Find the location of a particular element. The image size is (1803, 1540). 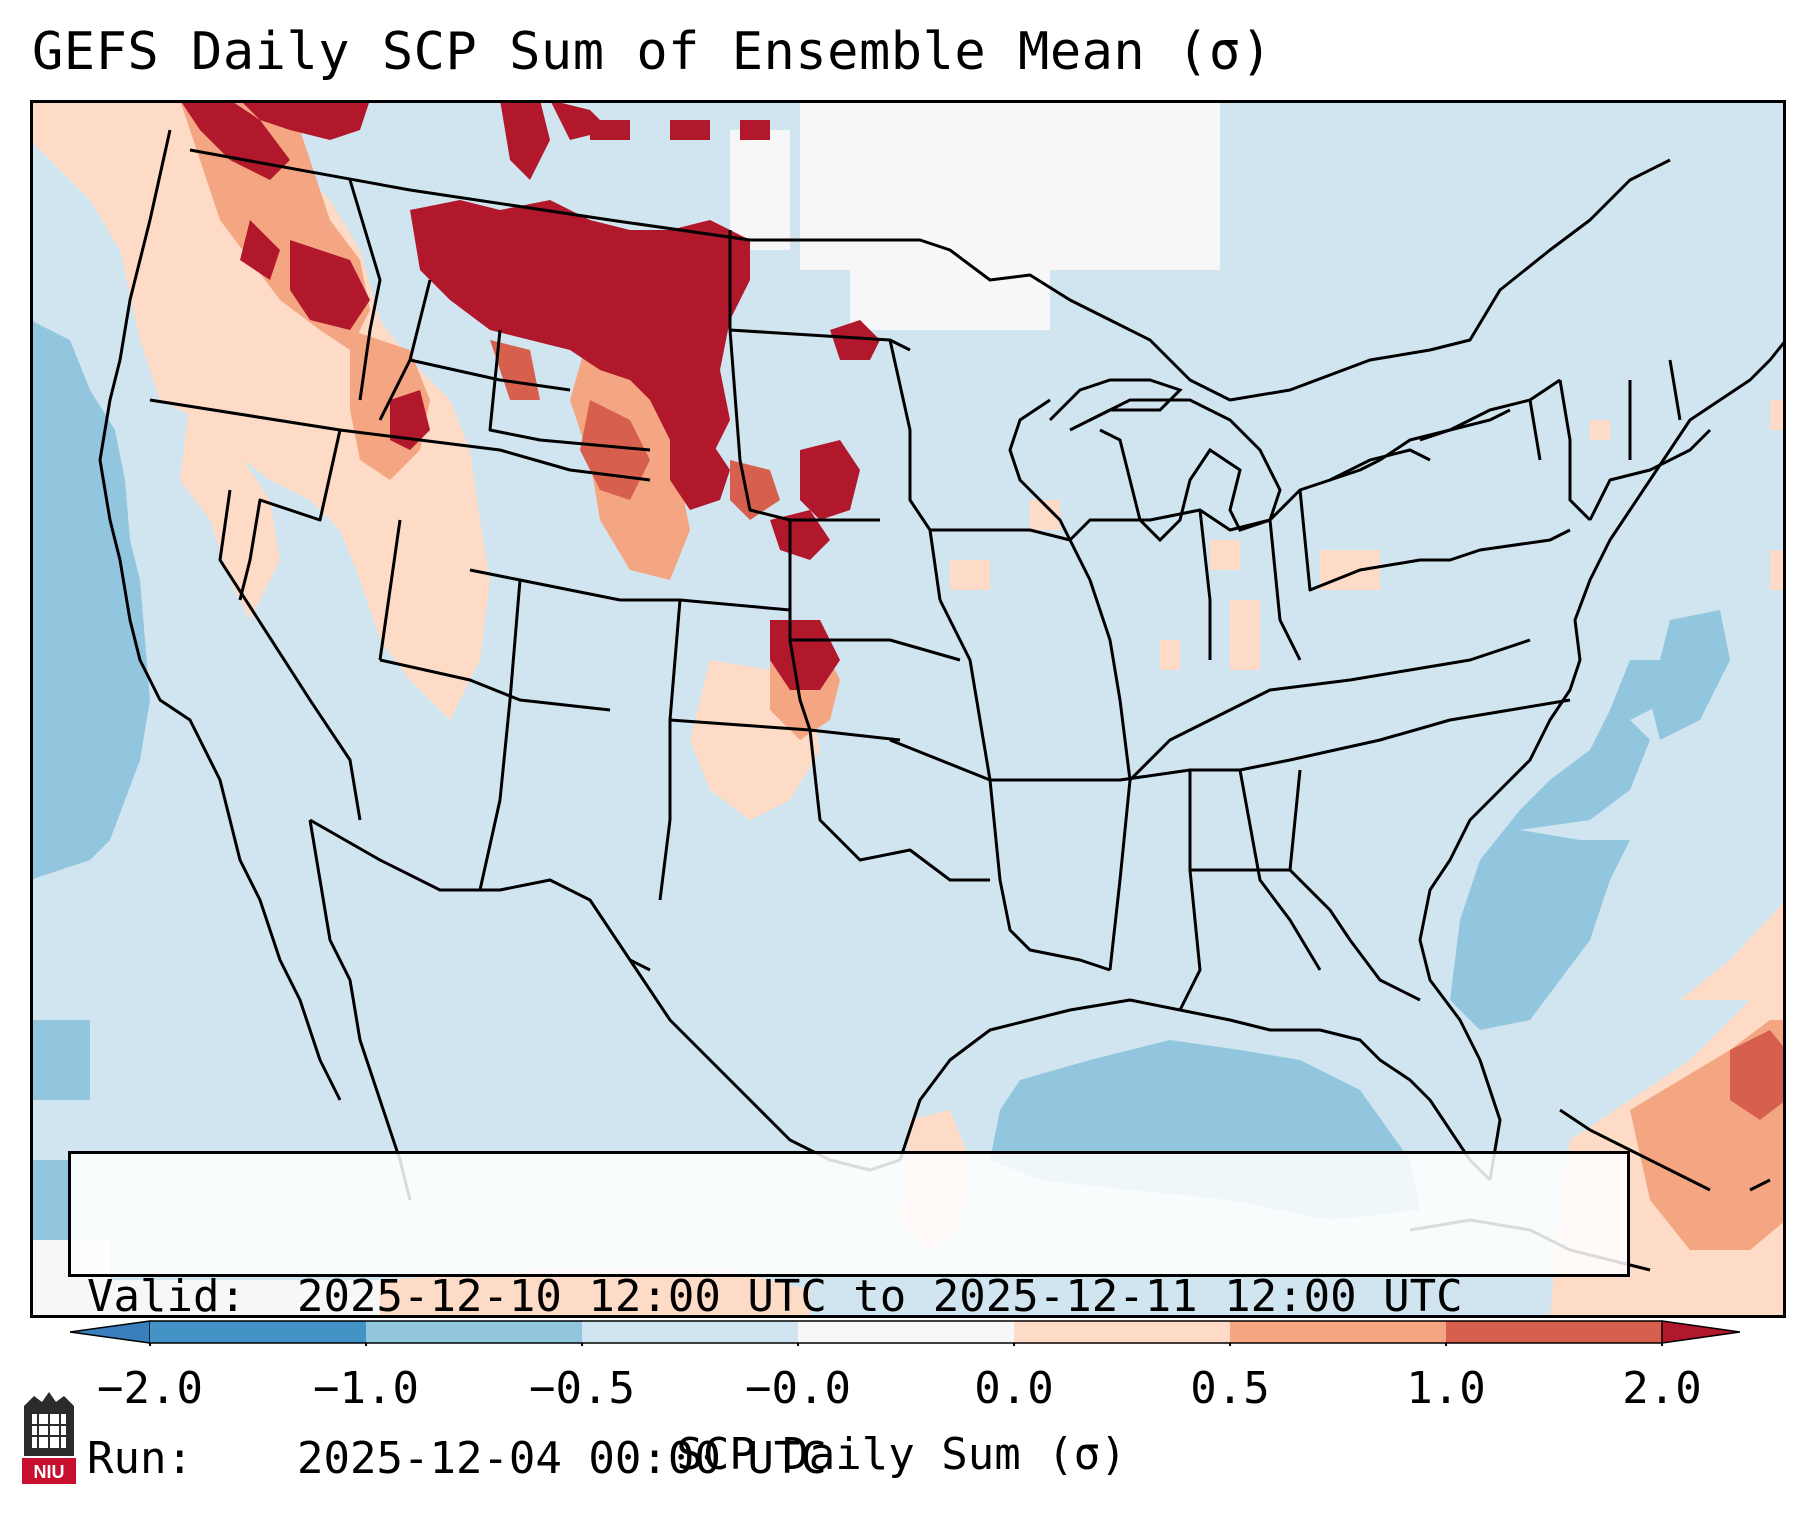

negative-atlantic-region is located at coordinates (1590, 820).